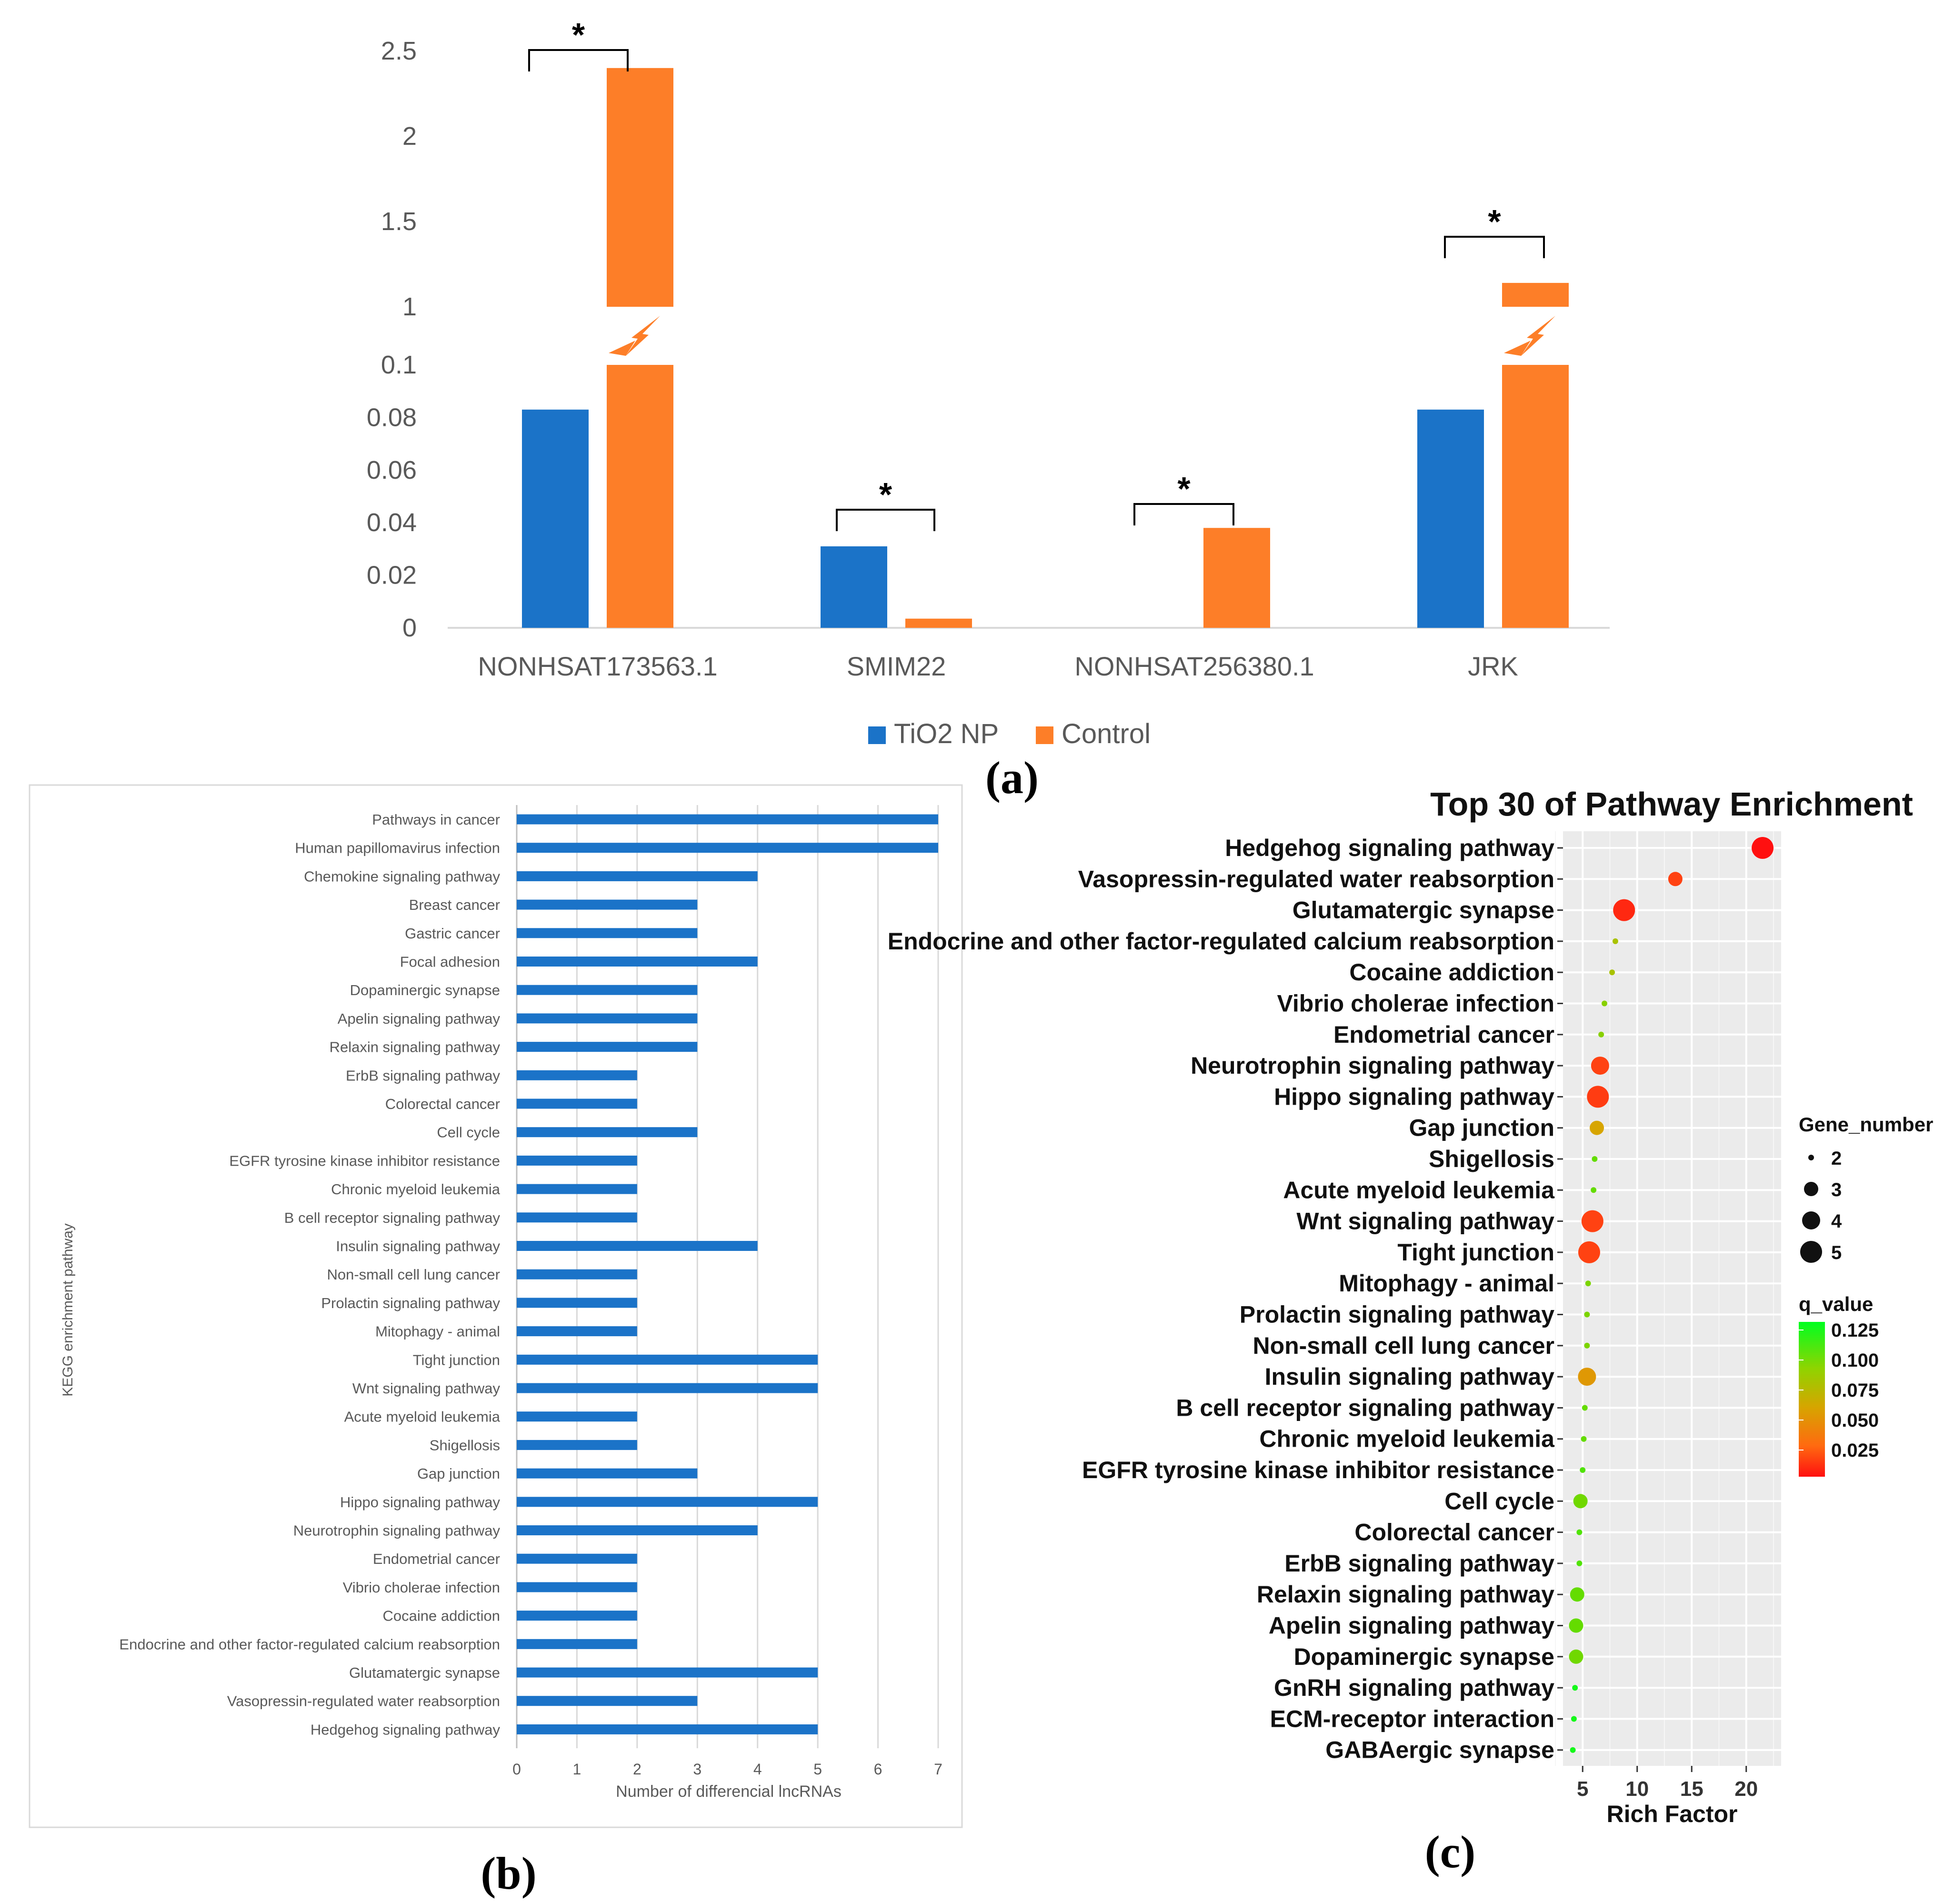  What do you see at coordinates (1082, 336) in the screenshot?
I see `axis-break-markers` at bounding box center [1082, 336].